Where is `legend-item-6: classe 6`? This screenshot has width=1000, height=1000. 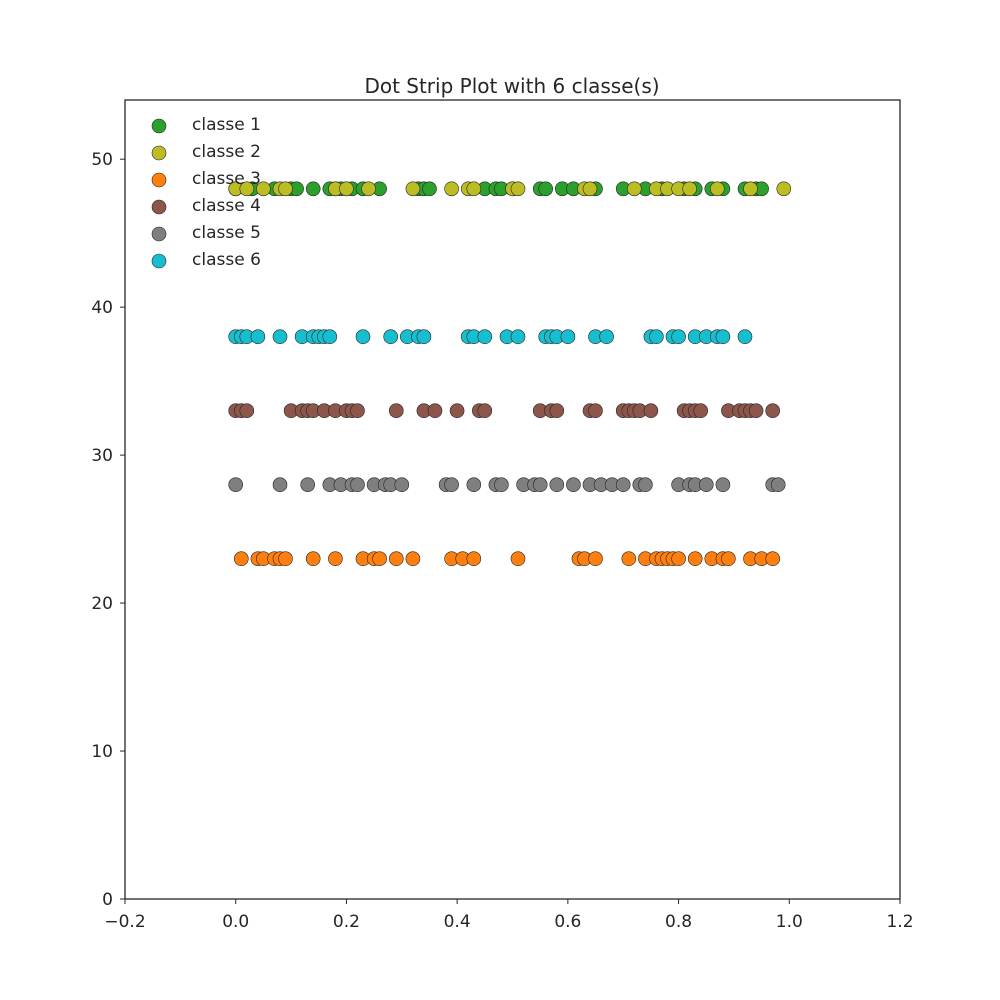
legend-item-6: classe 6 is located at coordinates (206, 260).